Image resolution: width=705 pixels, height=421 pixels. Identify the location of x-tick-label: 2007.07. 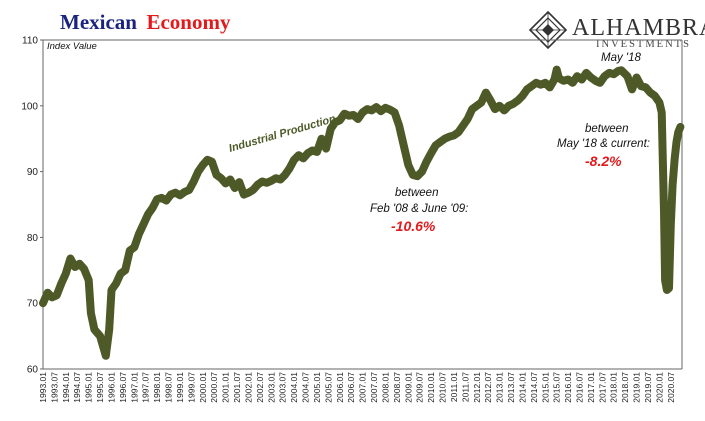
(374, 387).